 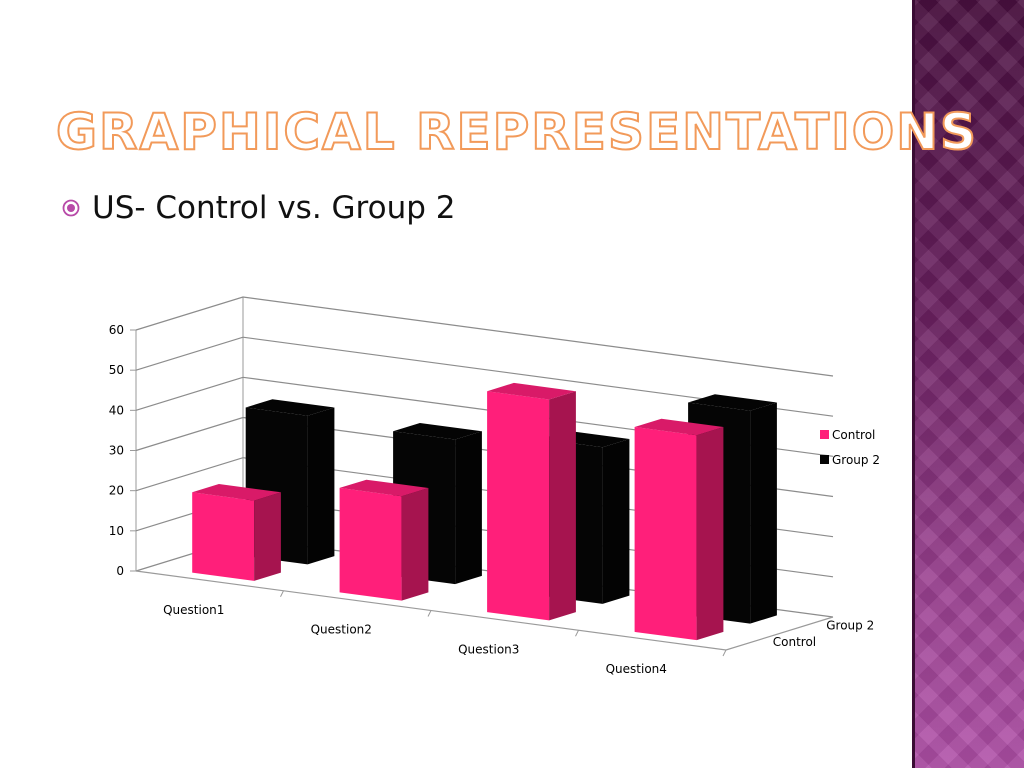 I want to click on y-tick-label: 20, so click(x=116, y=491).